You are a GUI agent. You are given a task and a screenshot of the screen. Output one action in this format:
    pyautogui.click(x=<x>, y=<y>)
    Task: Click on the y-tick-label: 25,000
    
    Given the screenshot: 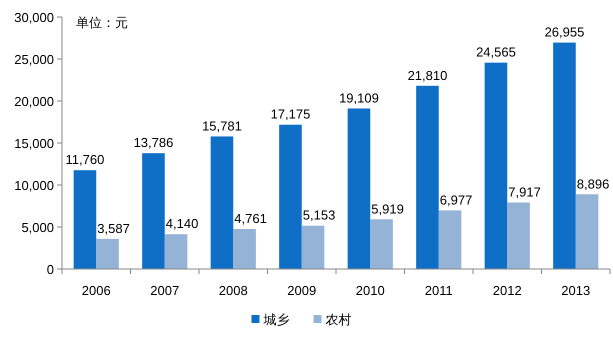 What is the action you would take?
    pyautogui.click(x=34, y=59)
    